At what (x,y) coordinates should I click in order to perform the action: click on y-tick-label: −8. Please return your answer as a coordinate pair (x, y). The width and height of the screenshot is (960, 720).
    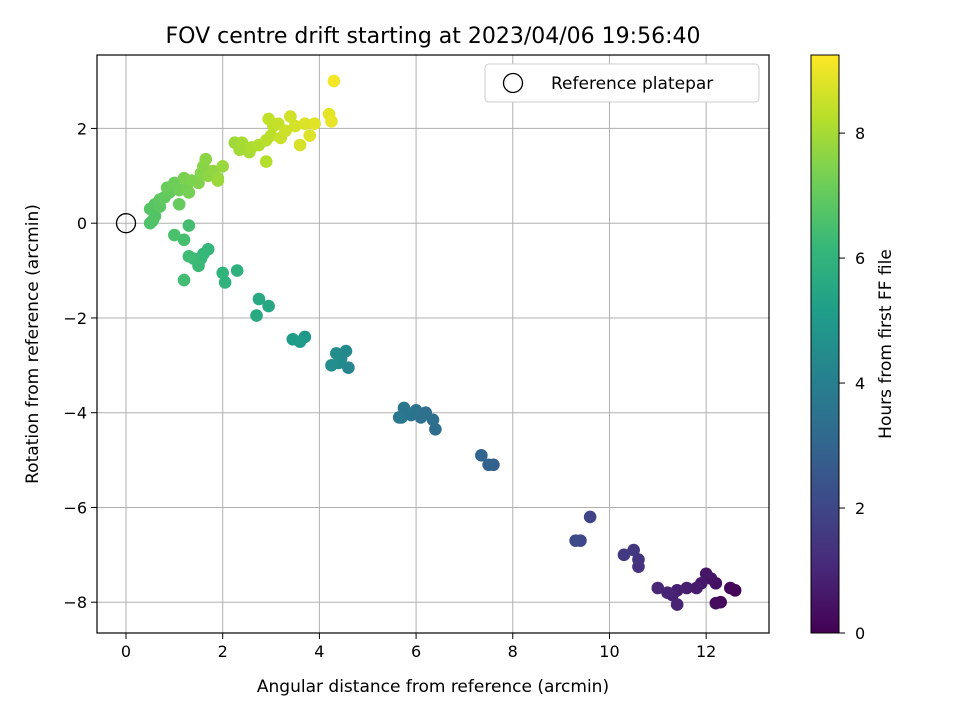
    Looking at the image, I should click on (75, 602).